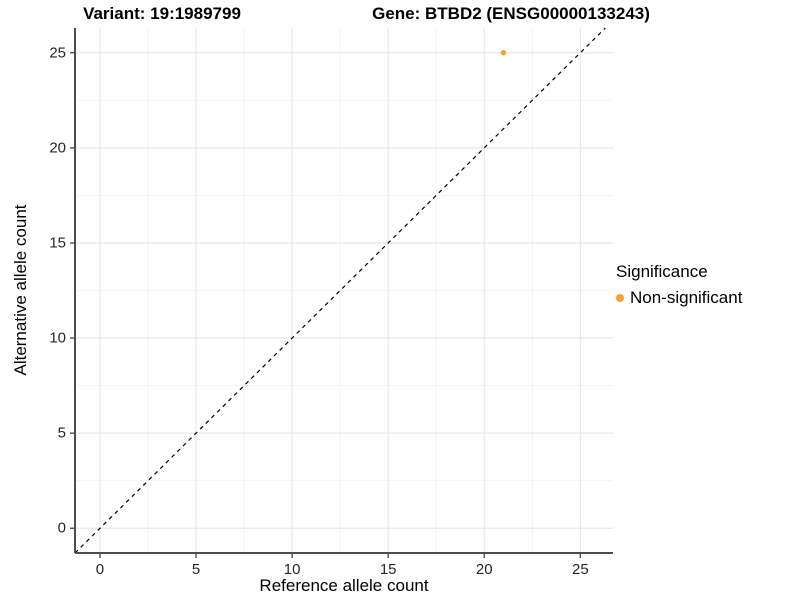 This screenshot has height=600, width=800. Describe the element at coordinates (57, 338) in the screenshot. I see `y-tick-label: 10` at that location.